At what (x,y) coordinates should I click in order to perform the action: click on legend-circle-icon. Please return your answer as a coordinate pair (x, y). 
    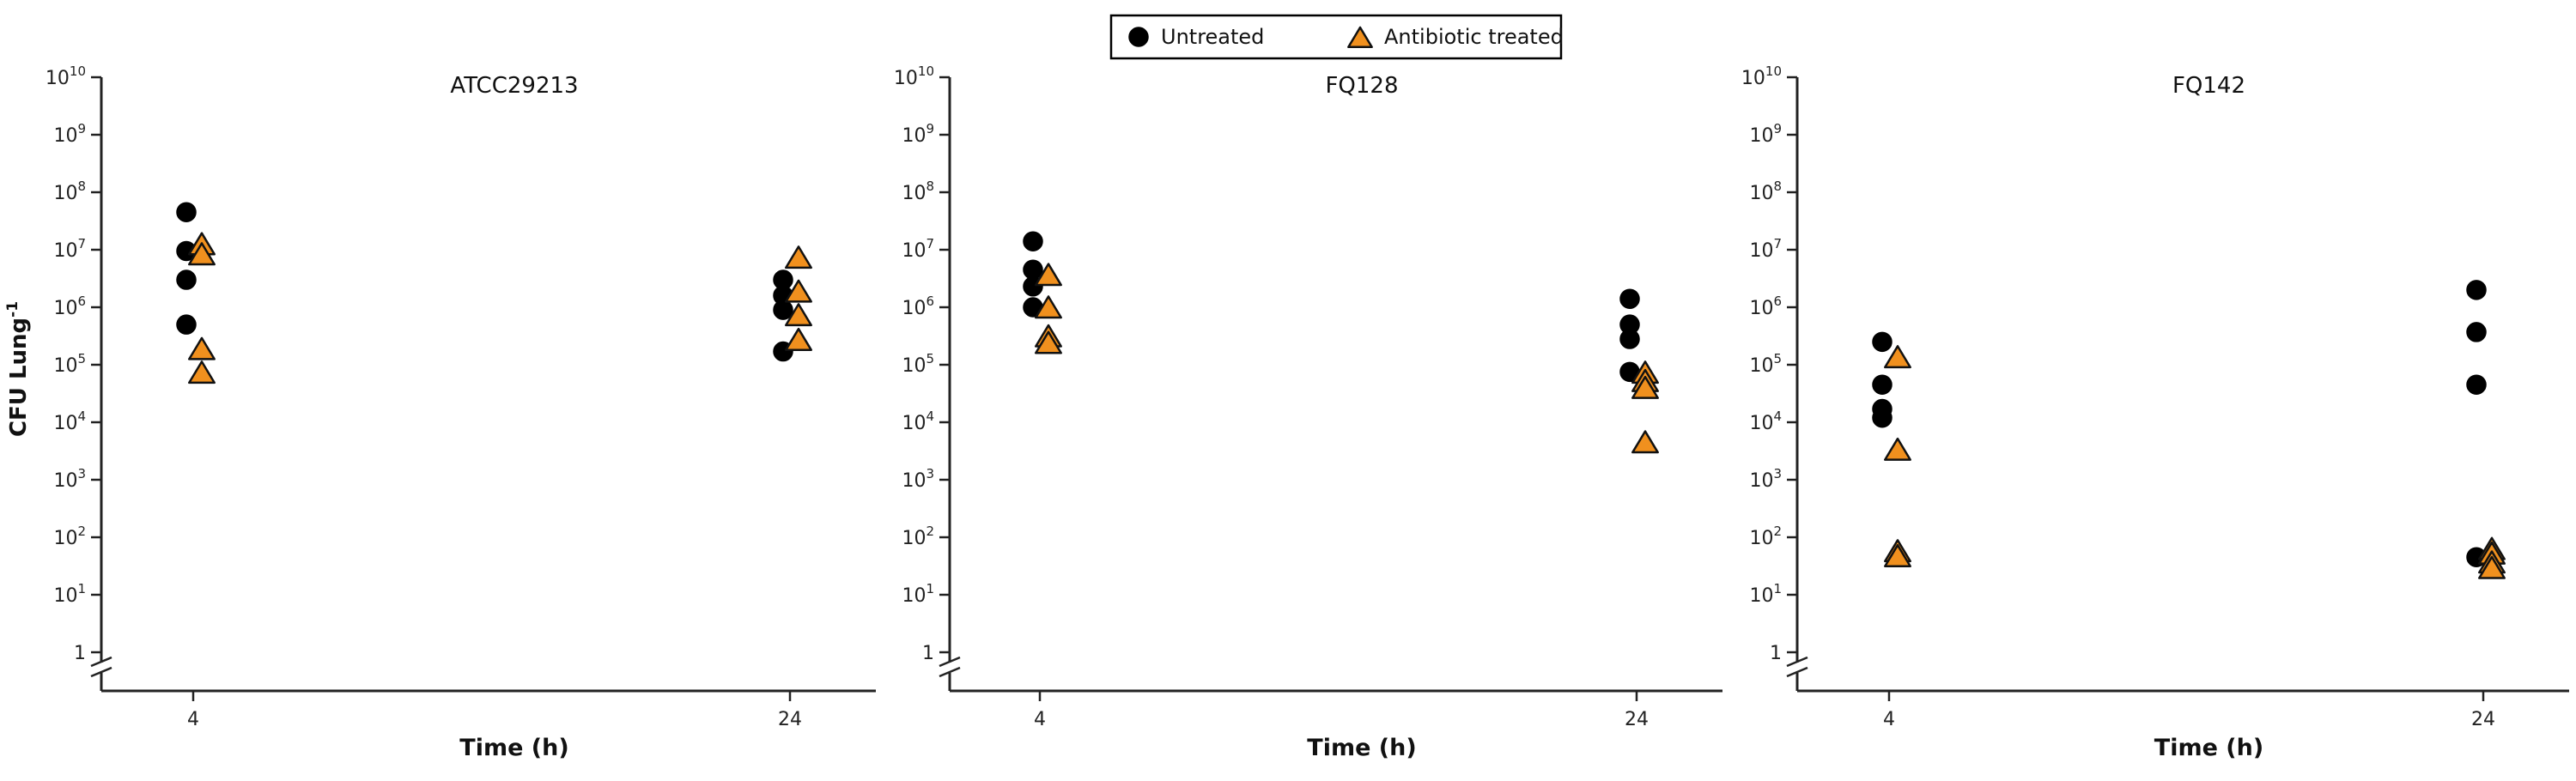
    Looking at the image, I should click on (1138, 37).